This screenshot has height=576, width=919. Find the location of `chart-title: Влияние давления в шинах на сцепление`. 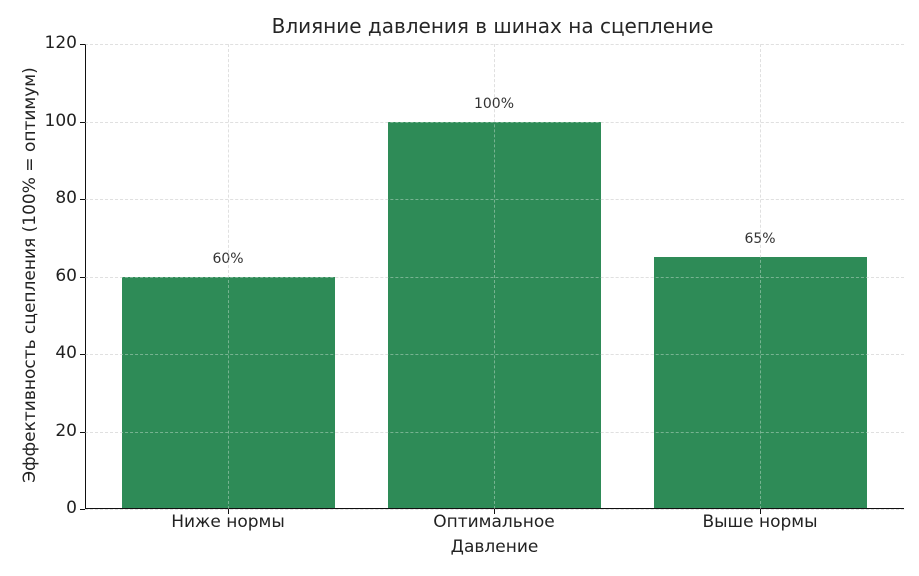

chart-title: Влияние давления в шинах на сцепление is located at coordinates (492, 26).